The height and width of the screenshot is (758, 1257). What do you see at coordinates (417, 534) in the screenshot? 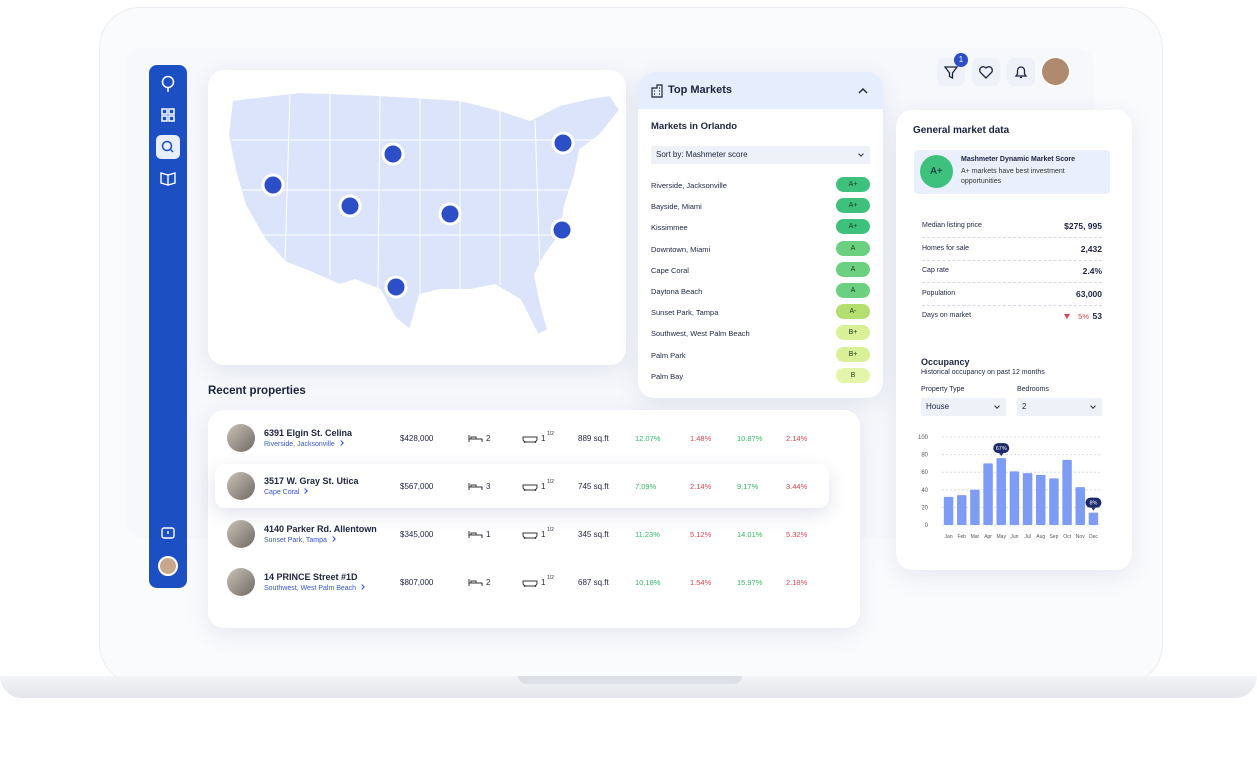
I see `property-price: $345,000` at bounding box center [417, 534].